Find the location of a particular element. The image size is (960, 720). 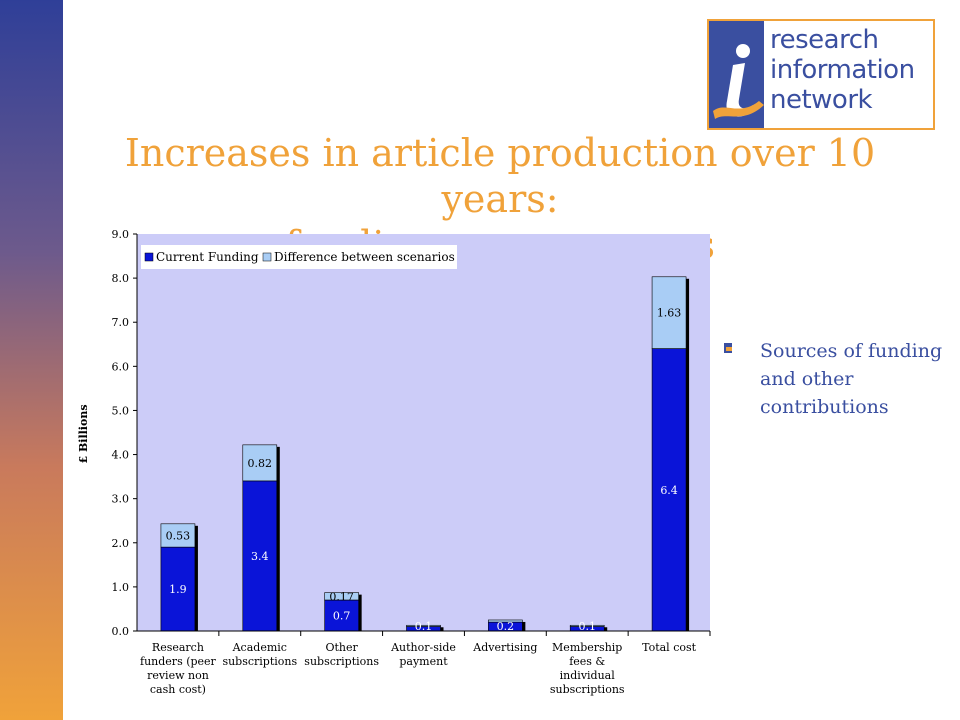

data-label-difference: 0.82 is located at coordinates (260, 463).